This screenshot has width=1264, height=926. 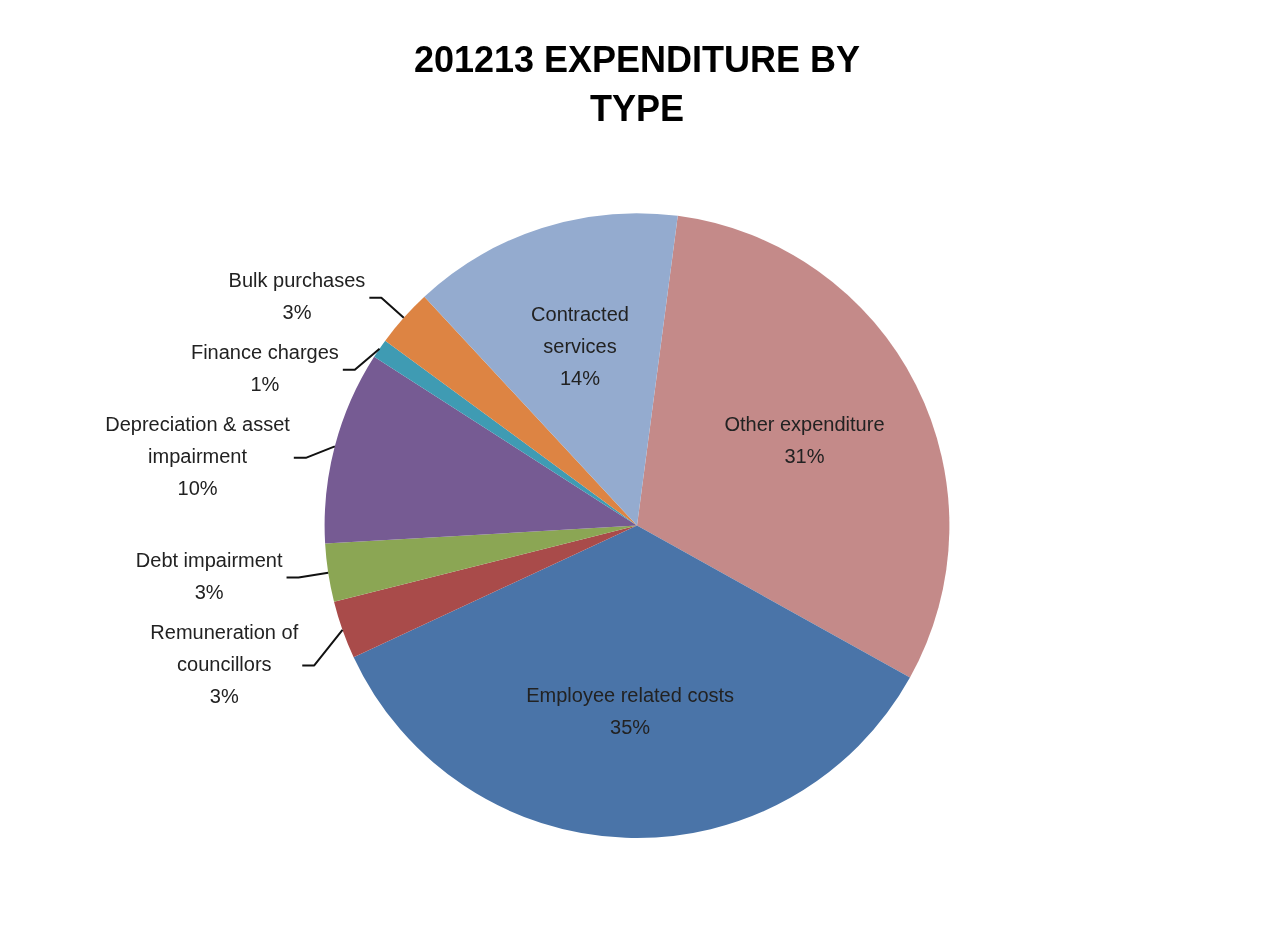 What do you see at coordinates (209, 559) in the screenshot?
I see `slice-label: Debt impairment` at bounding box center [209, 559].